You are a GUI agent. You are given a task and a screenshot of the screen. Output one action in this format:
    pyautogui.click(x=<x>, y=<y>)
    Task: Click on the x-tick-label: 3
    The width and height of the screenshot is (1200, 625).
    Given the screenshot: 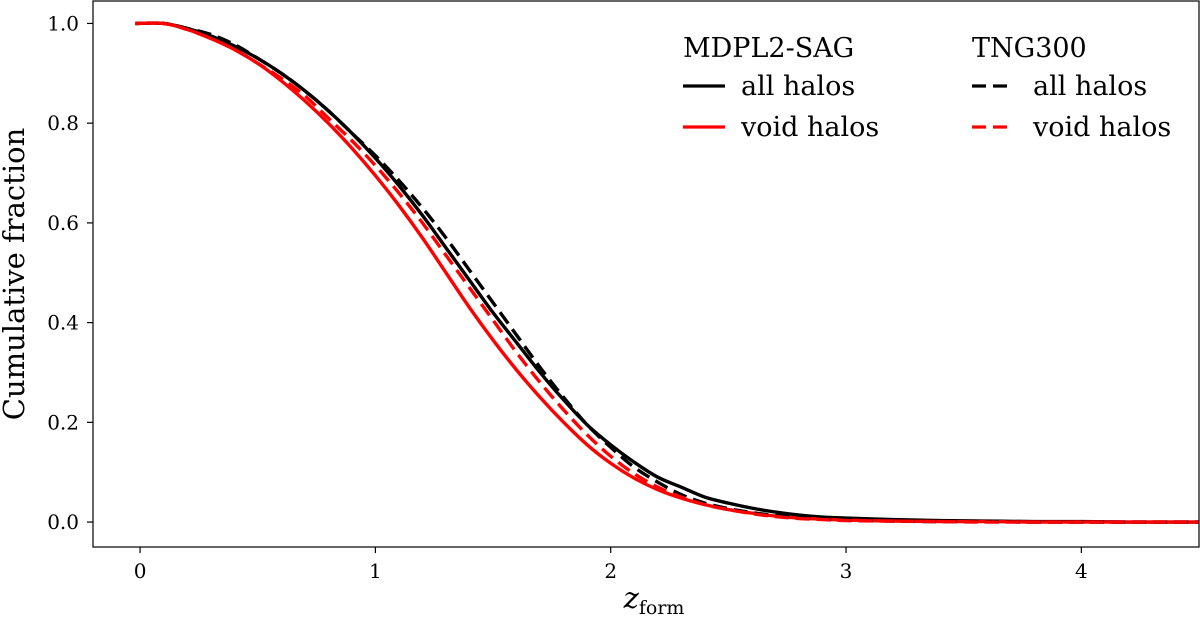 What is the action you would take?
    pyautogui.click(x=846, y=571)
    